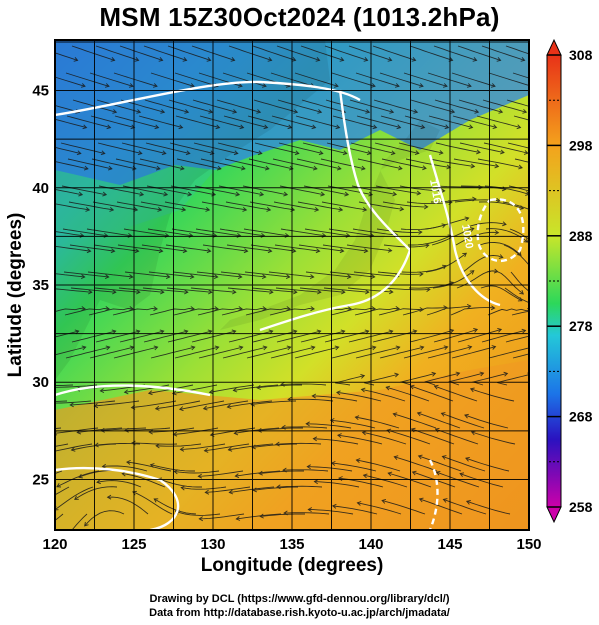 This screenshot has height=625, width=599. Describe the element at coordinates (54, 544) in the screenshot. I see `x-tick-label: 120` at that location.